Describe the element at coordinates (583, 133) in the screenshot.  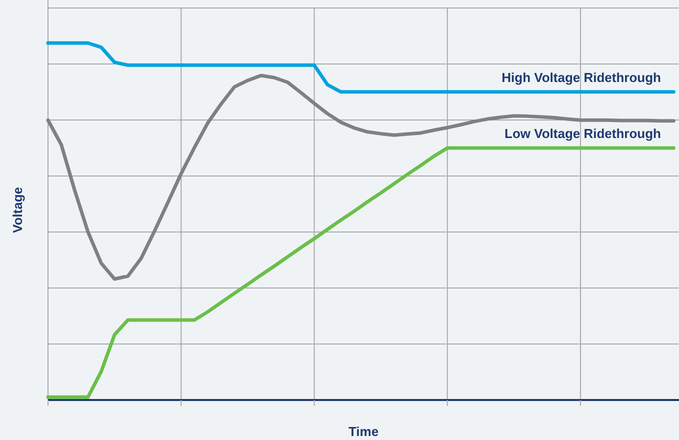
I see `series-label: Low Voltage Ridethrough` at that location.